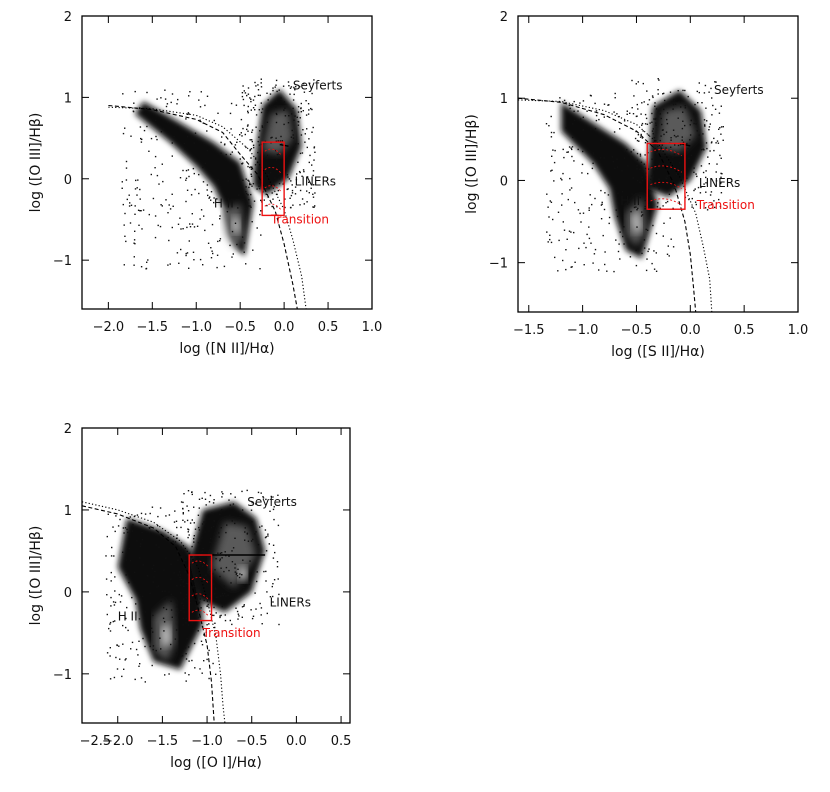 This screenshot has height=792, width=830. I want to click on density-hii-peak, so click(166, 635).